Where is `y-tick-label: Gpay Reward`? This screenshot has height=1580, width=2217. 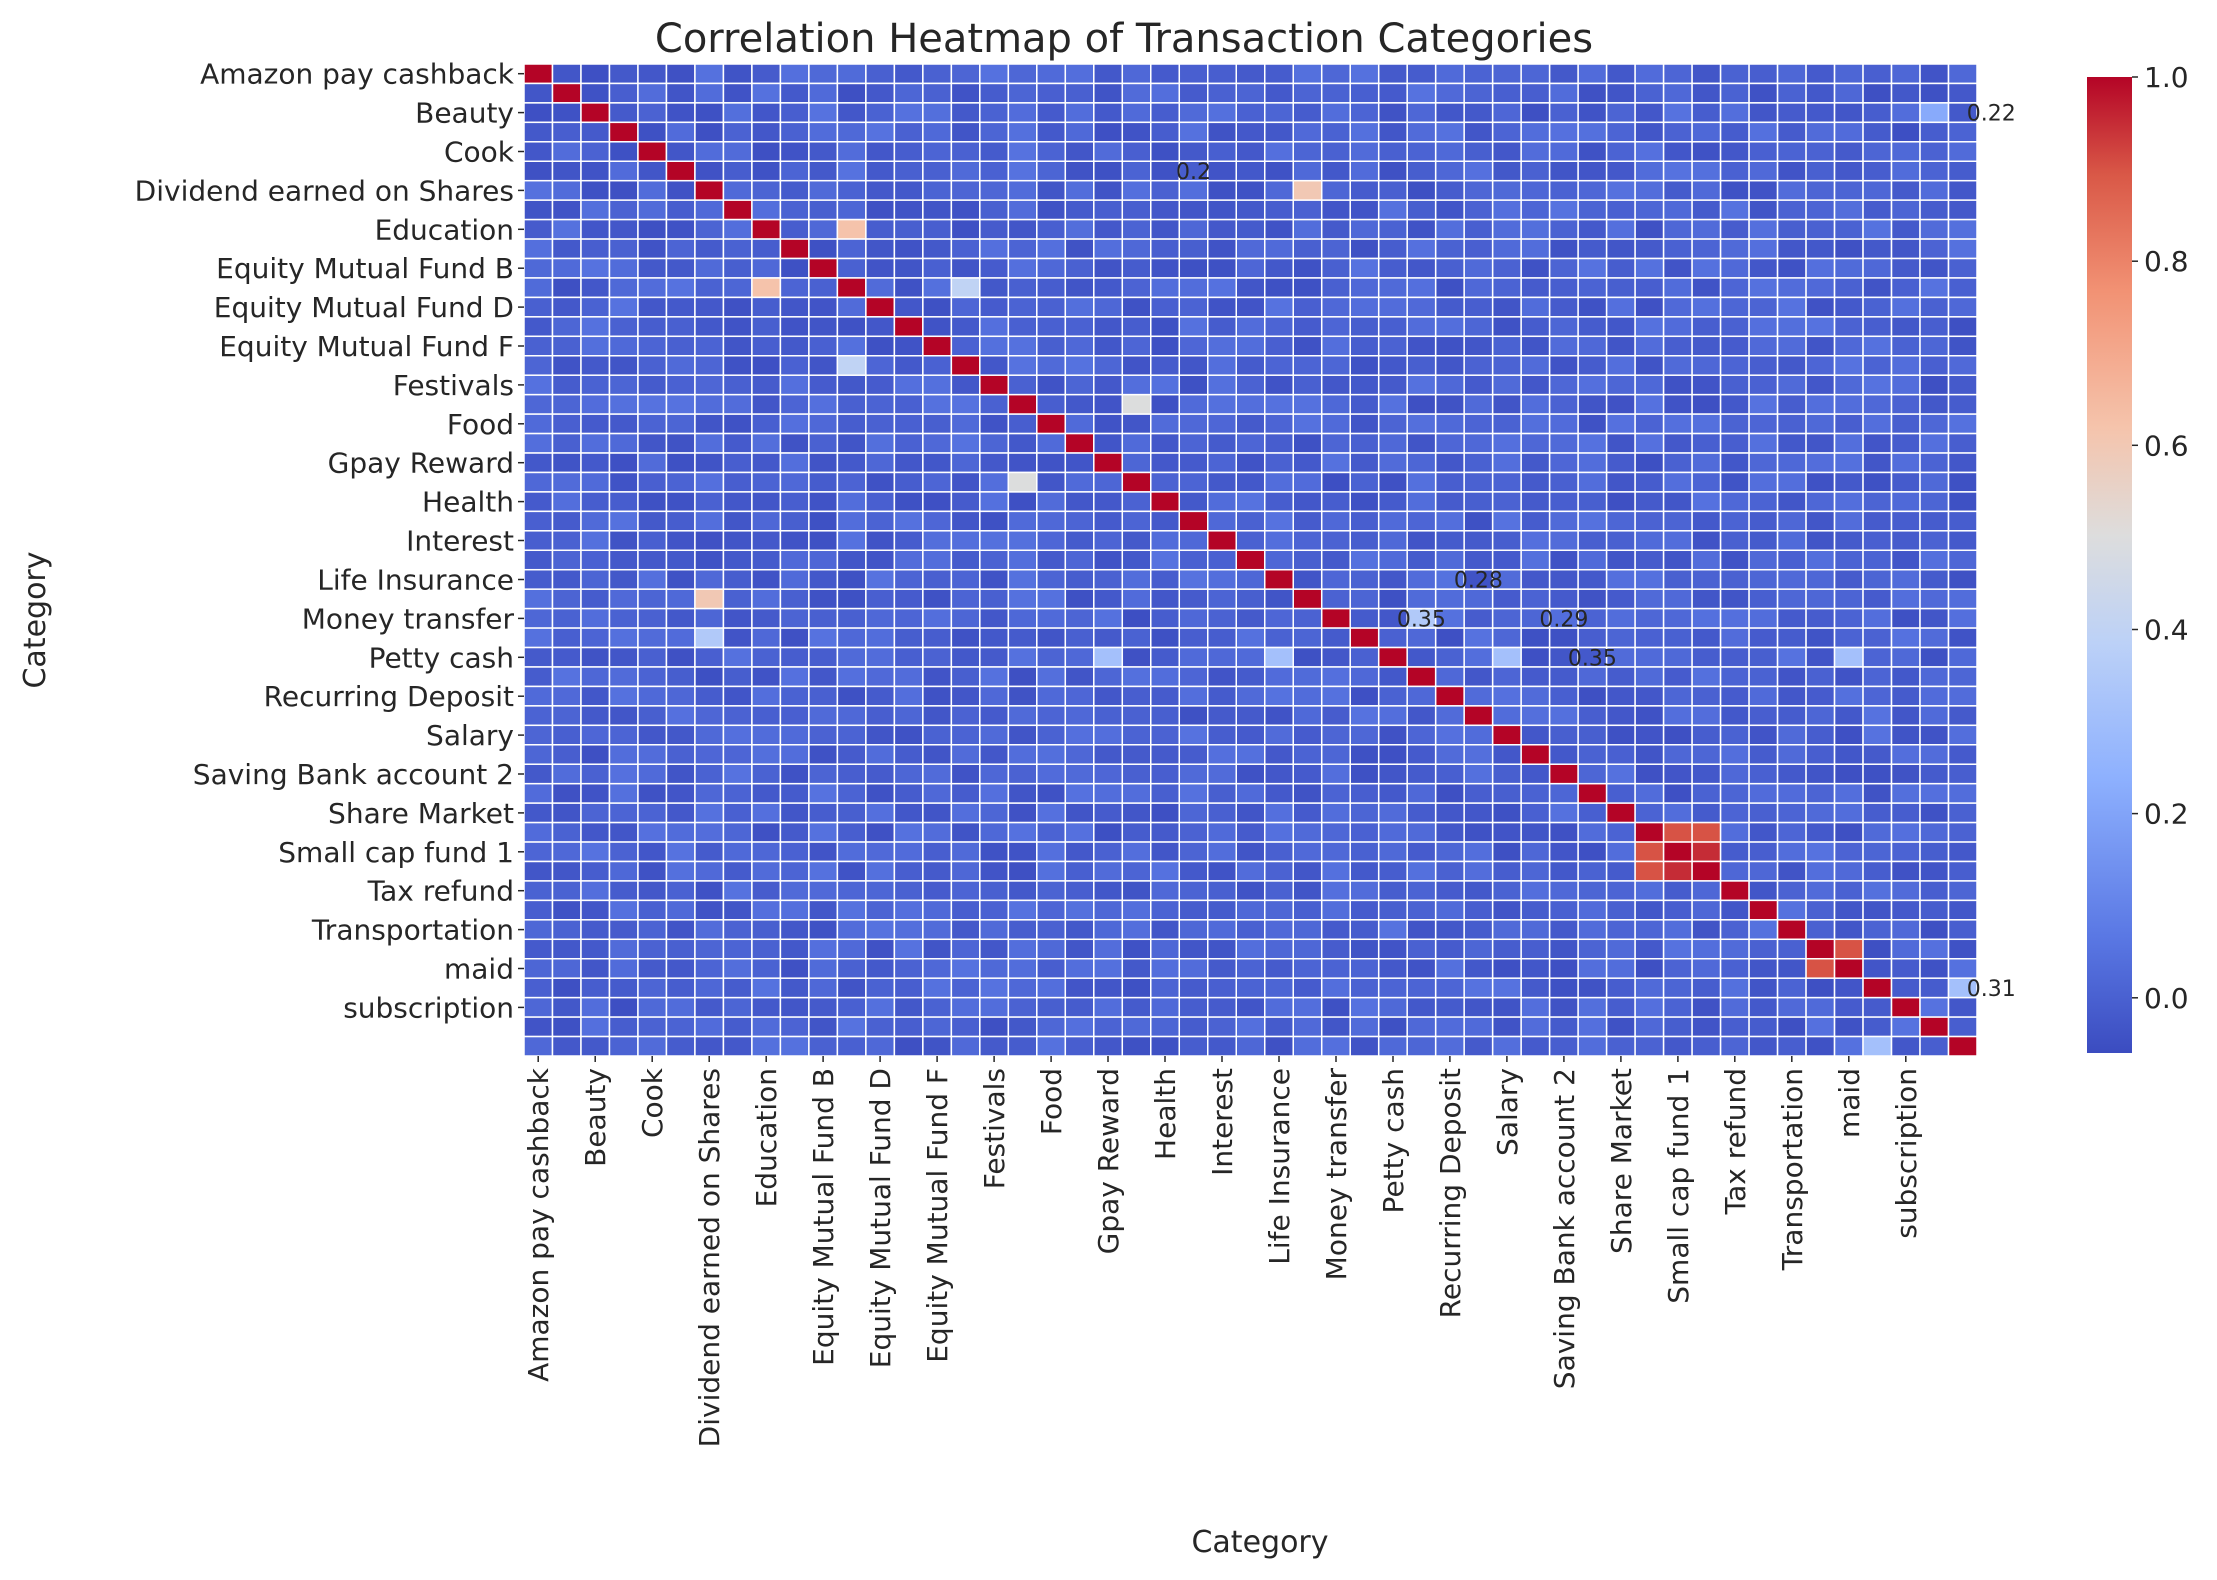 y-tick-label: Gpay Reward is located at coordinates (421, 463).